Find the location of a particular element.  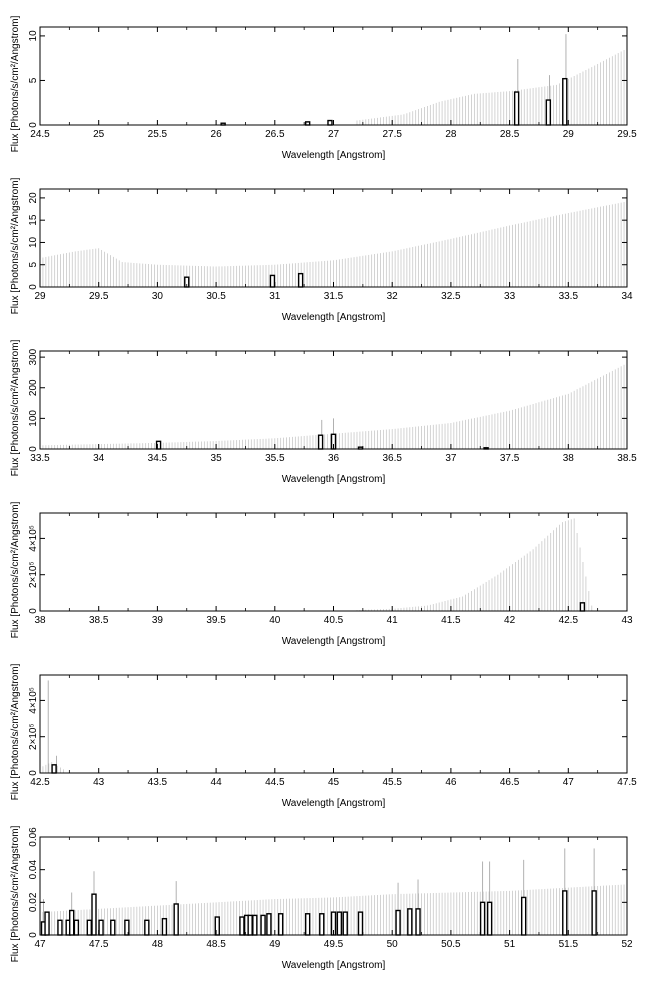

x-tick-label: 51 is located at coordinates (510, 944).